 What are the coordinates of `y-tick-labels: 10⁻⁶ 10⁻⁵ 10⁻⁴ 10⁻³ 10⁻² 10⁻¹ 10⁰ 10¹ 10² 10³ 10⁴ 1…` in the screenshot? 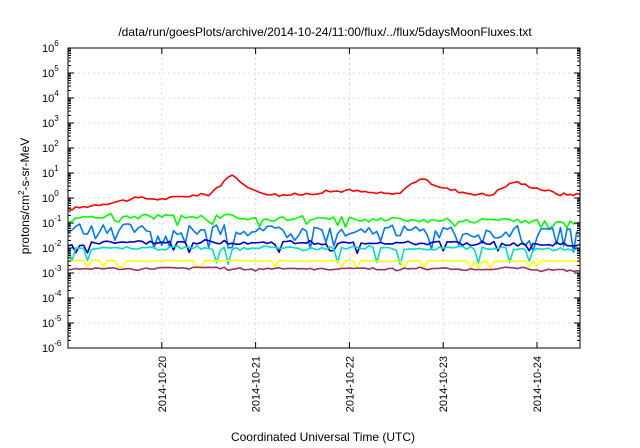 It's located at (52, 197).